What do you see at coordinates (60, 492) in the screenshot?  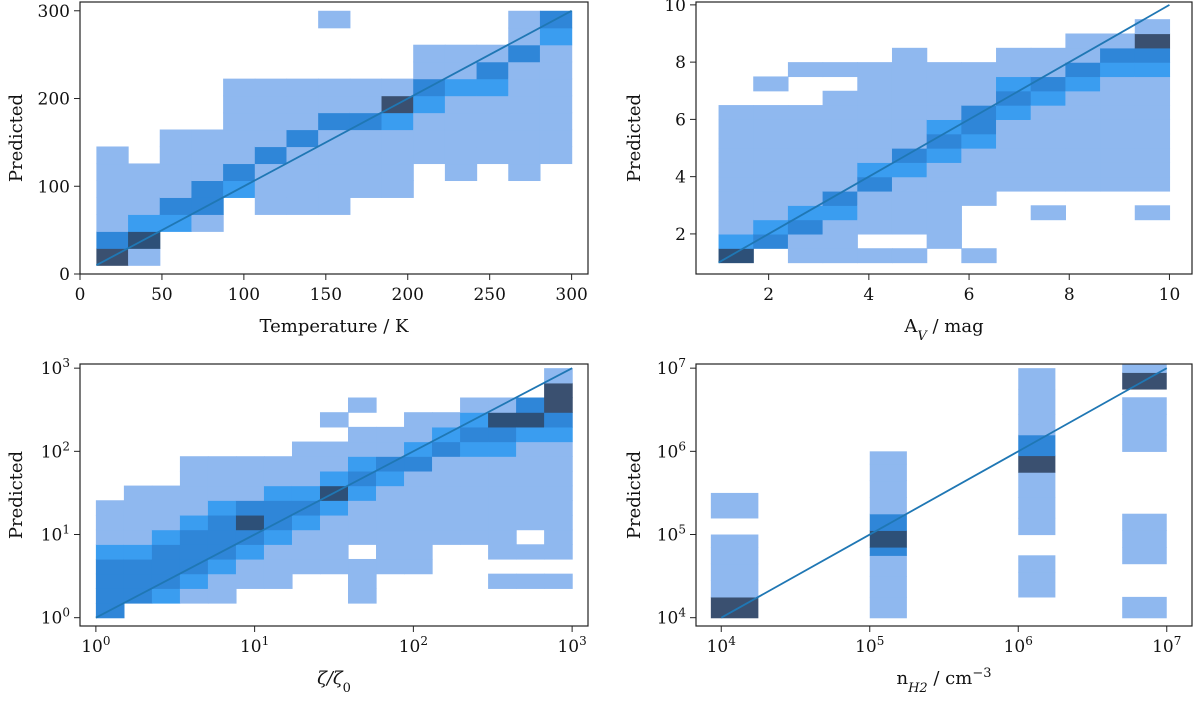 I see `y-ticks: 10⁰ 10¹ 10² 10³` at bounding box center [60, 492].